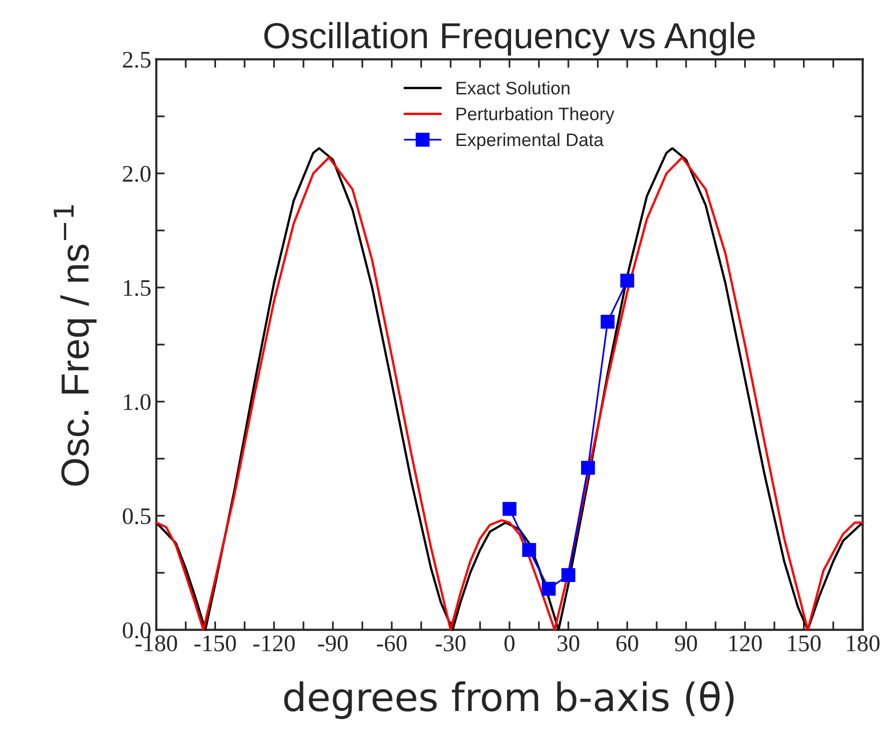 This screenshot has width=883, height=741. What do you see at coordinates (215, 643) in the screenshot?
I see `x-tick-label: -150` at bounding box center [215, 643].